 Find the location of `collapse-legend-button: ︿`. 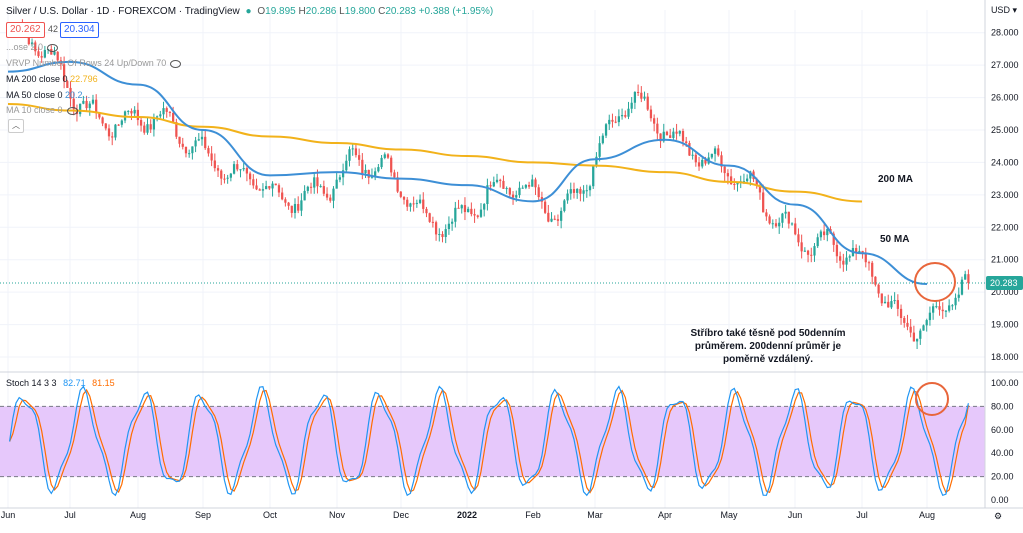

collapse-legend-button: ︿ is located at coordinates (16, 126).